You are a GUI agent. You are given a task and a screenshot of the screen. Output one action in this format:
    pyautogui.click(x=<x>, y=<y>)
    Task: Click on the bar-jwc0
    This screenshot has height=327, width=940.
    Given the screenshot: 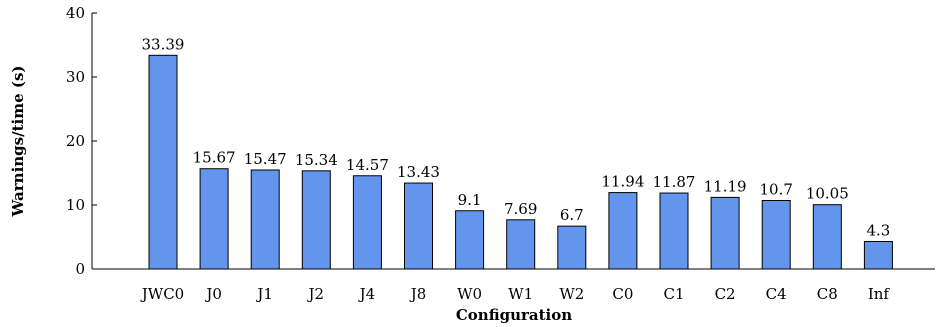 What is the action you would take?
    pyautogui.click(x=163, y=162)
    